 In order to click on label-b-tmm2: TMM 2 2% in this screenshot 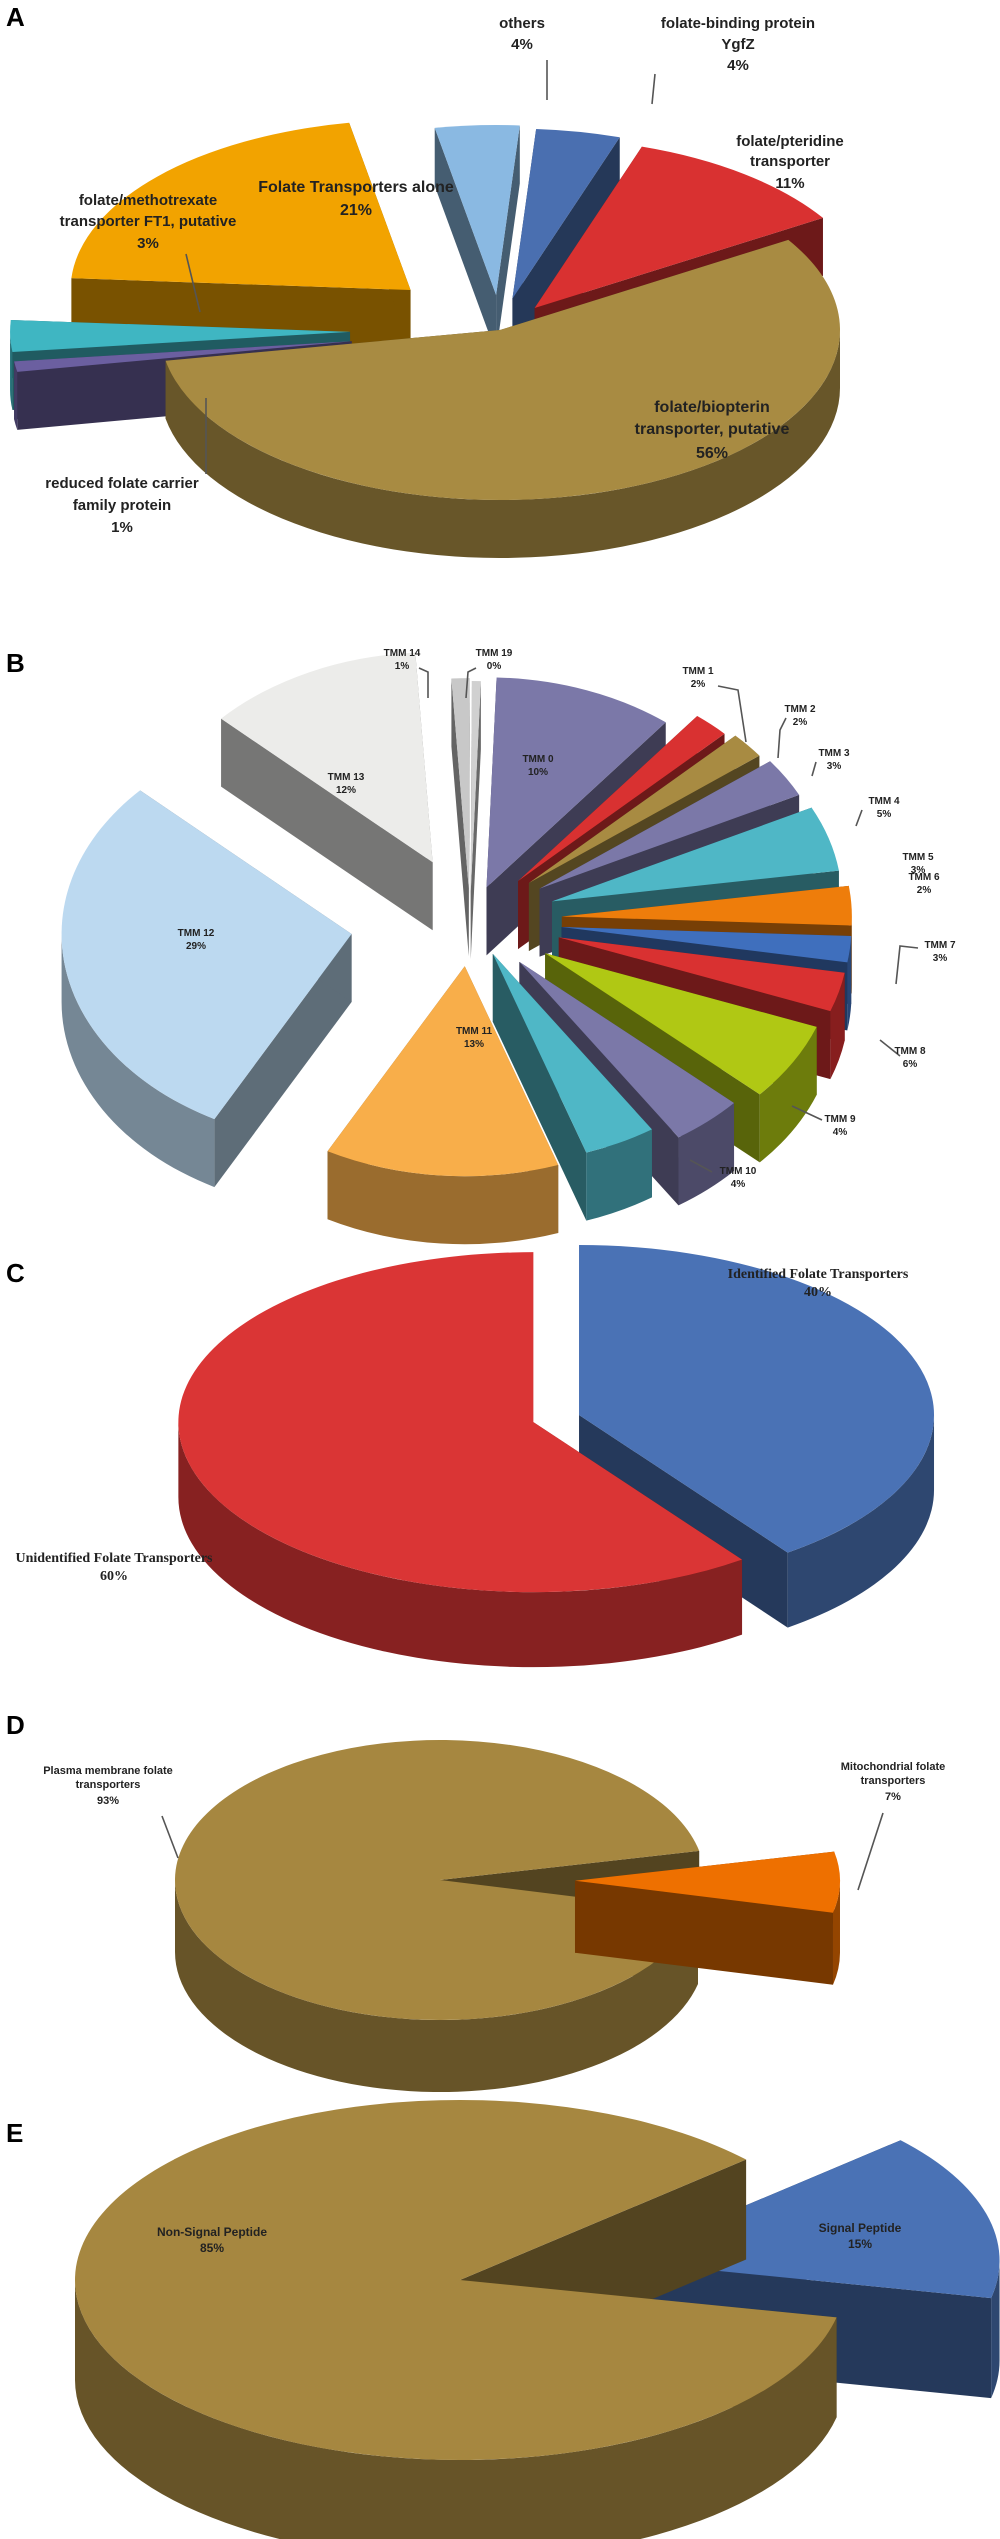, I will do `click(800, 716)`.